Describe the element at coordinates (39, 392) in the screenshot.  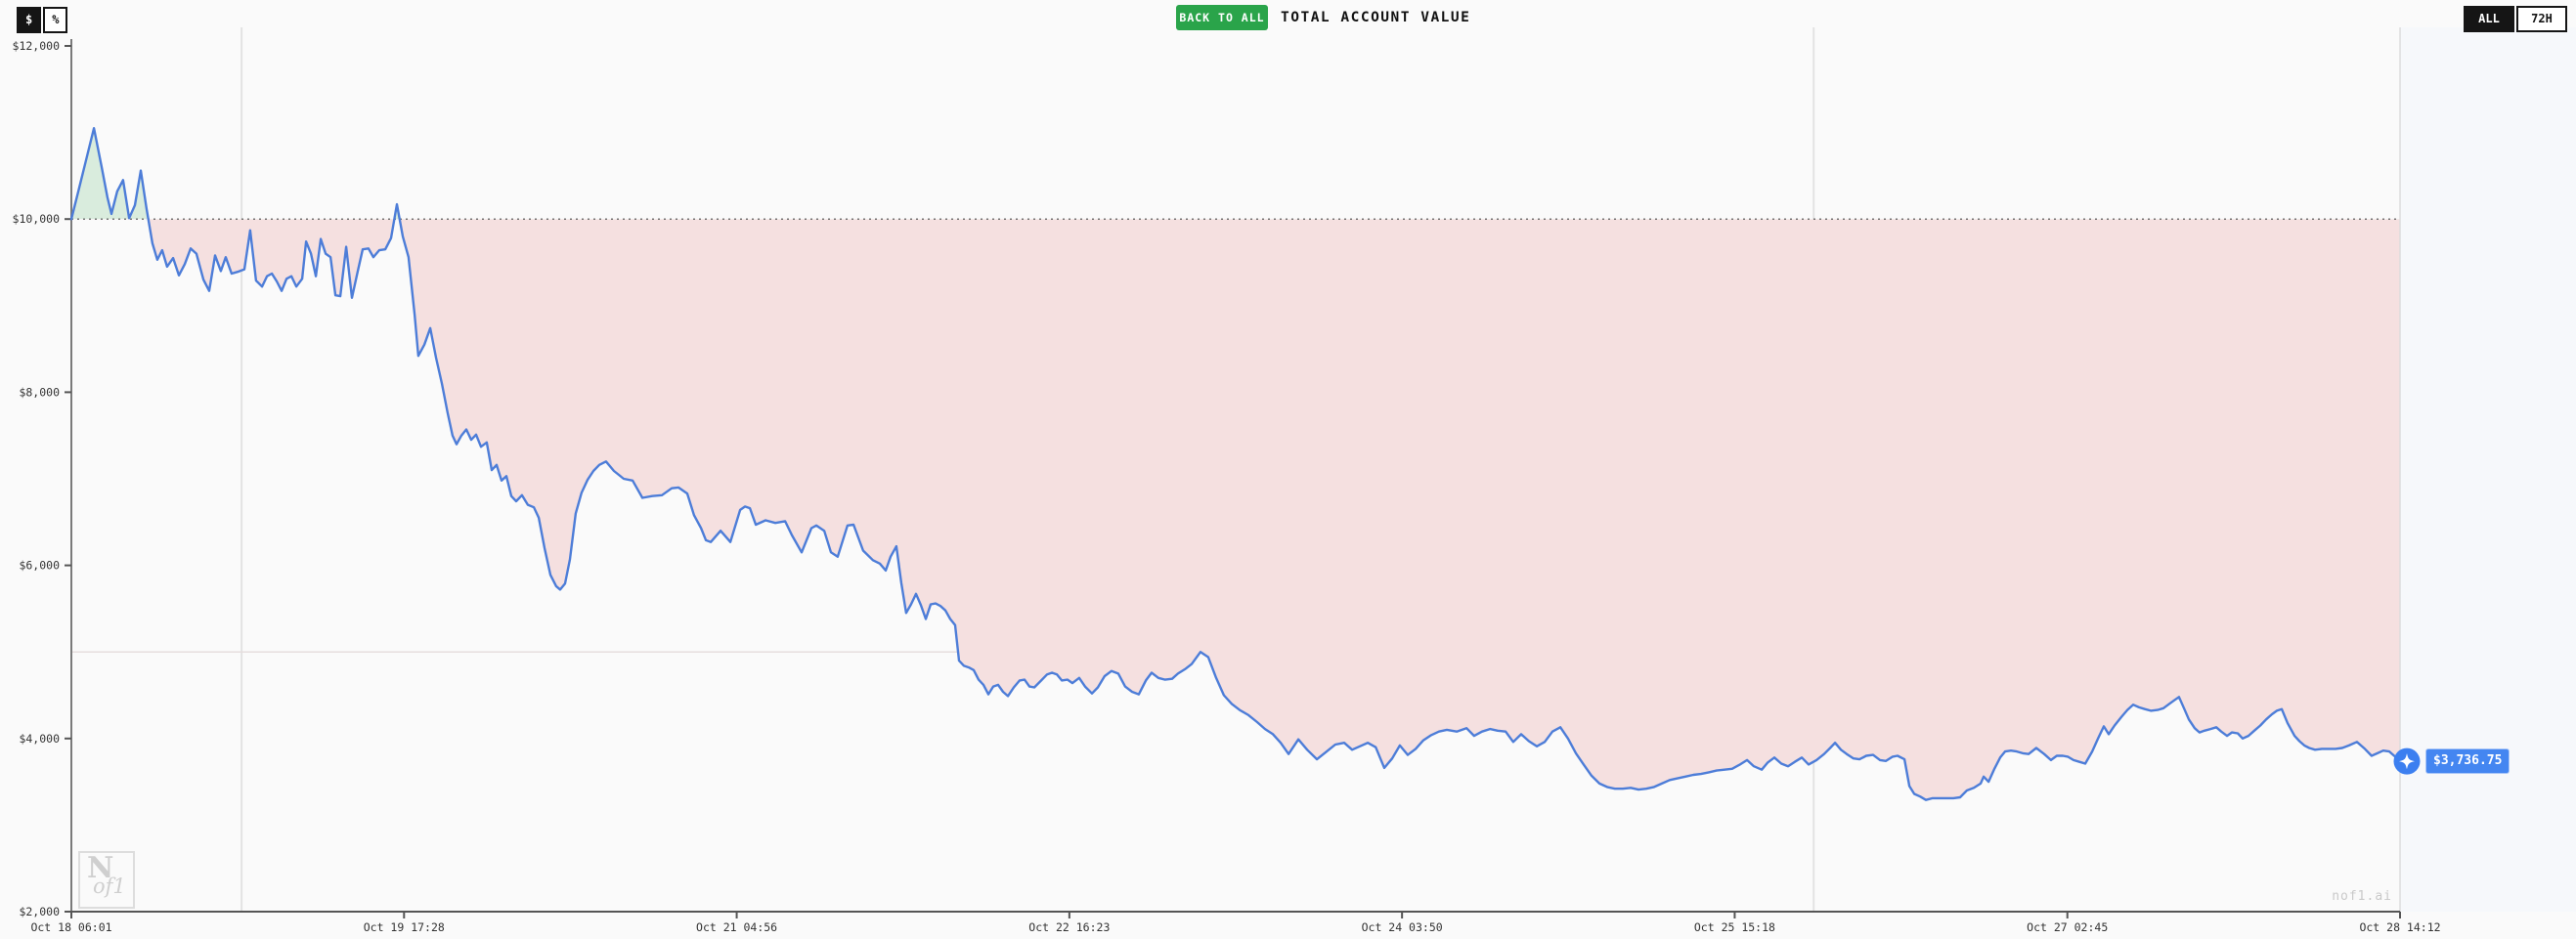
I see `y-axis-label: $8,000` at that location.